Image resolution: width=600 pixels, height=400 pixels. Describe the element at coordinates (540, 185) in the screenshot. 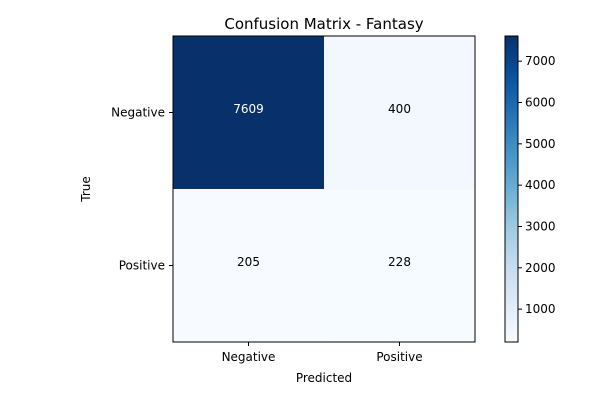

I see `colorbar-tick-label: 4000` at that location.